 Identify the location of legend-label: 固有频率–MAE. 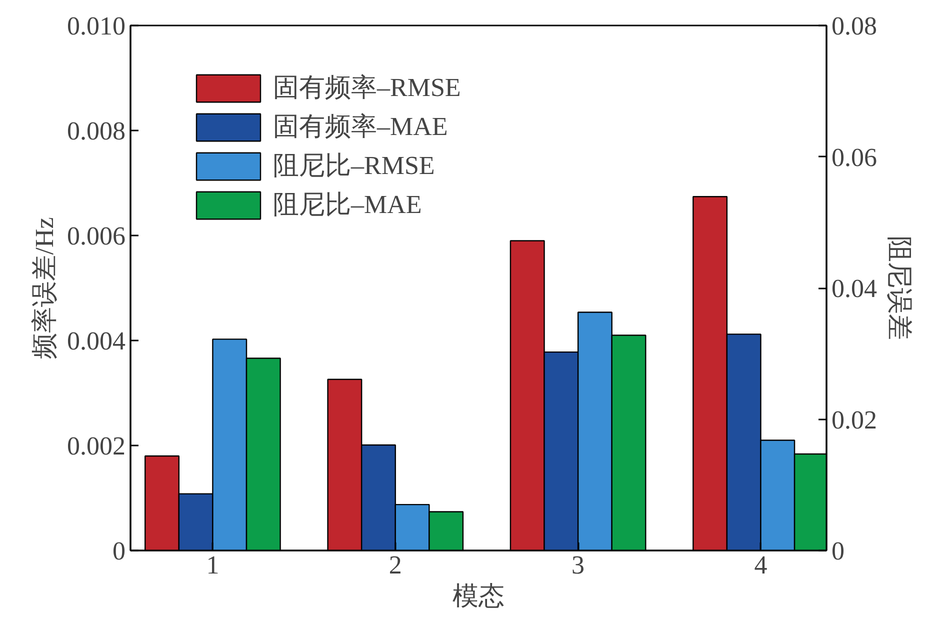
(360, 127).